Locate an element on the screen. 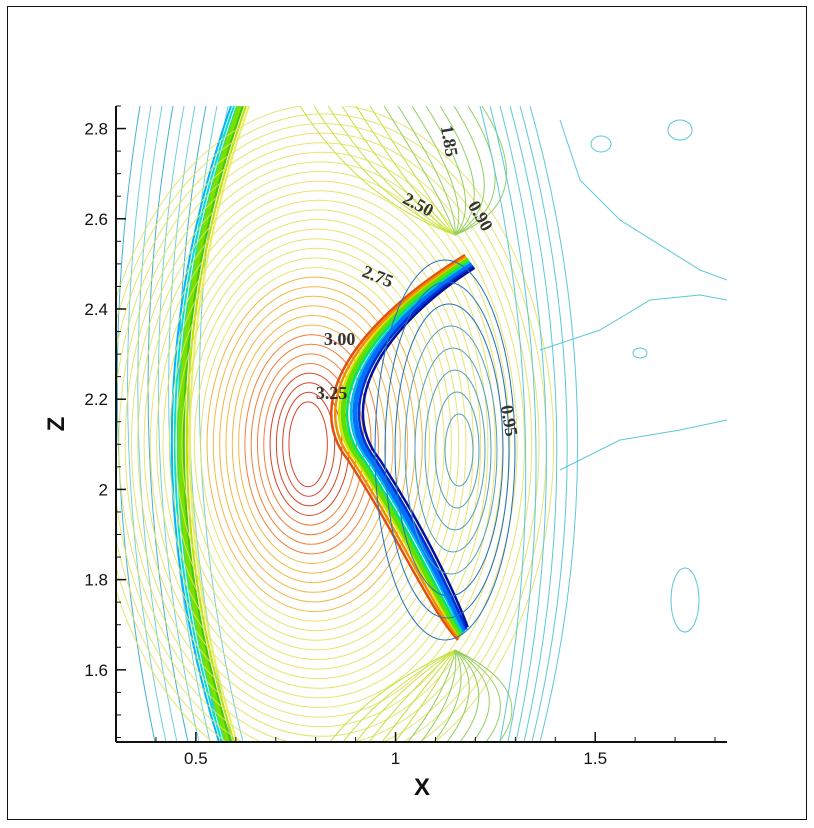 Image resolution: width=814 pixels, height=828 pixels. contour-value-label: 0.95 is located at coordinates (509, 420).